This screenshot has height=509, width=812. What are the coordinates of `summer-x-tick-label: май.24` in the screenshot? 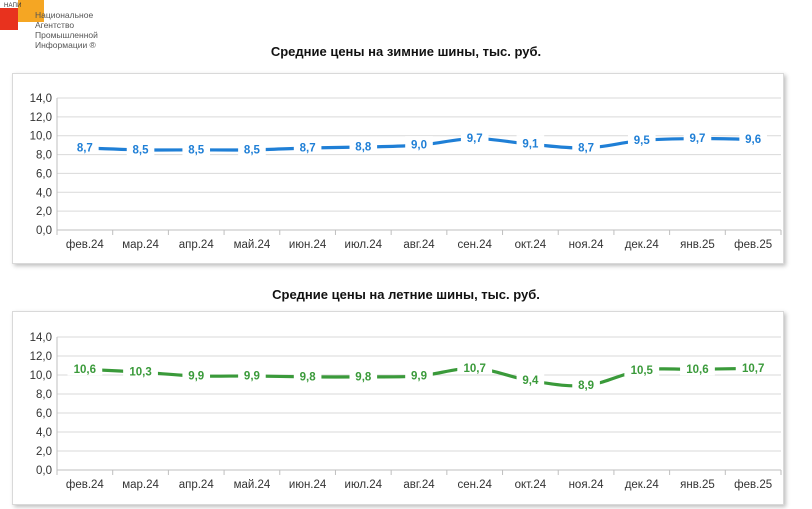 It's located at (252, 485).